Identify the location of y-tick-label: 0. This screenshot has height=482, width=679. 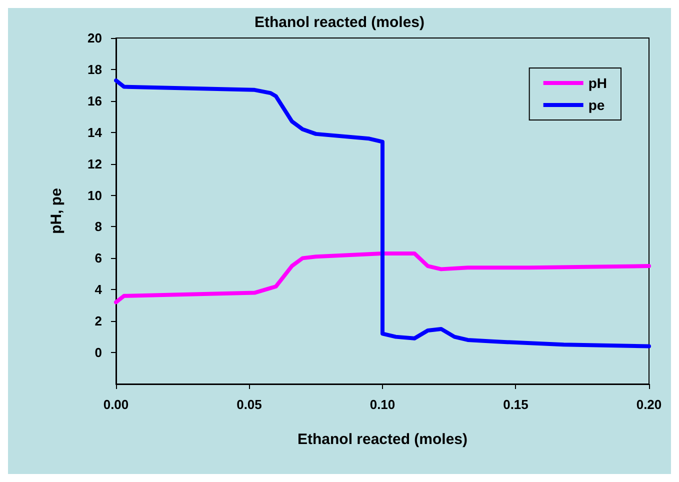
(98, 352).